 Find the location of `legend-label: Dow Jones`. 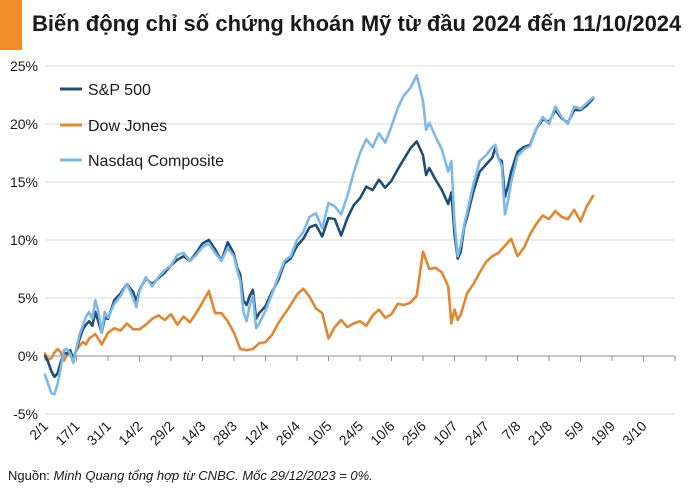

legend-label: Dow Jones is located at coordinates (127, 126).